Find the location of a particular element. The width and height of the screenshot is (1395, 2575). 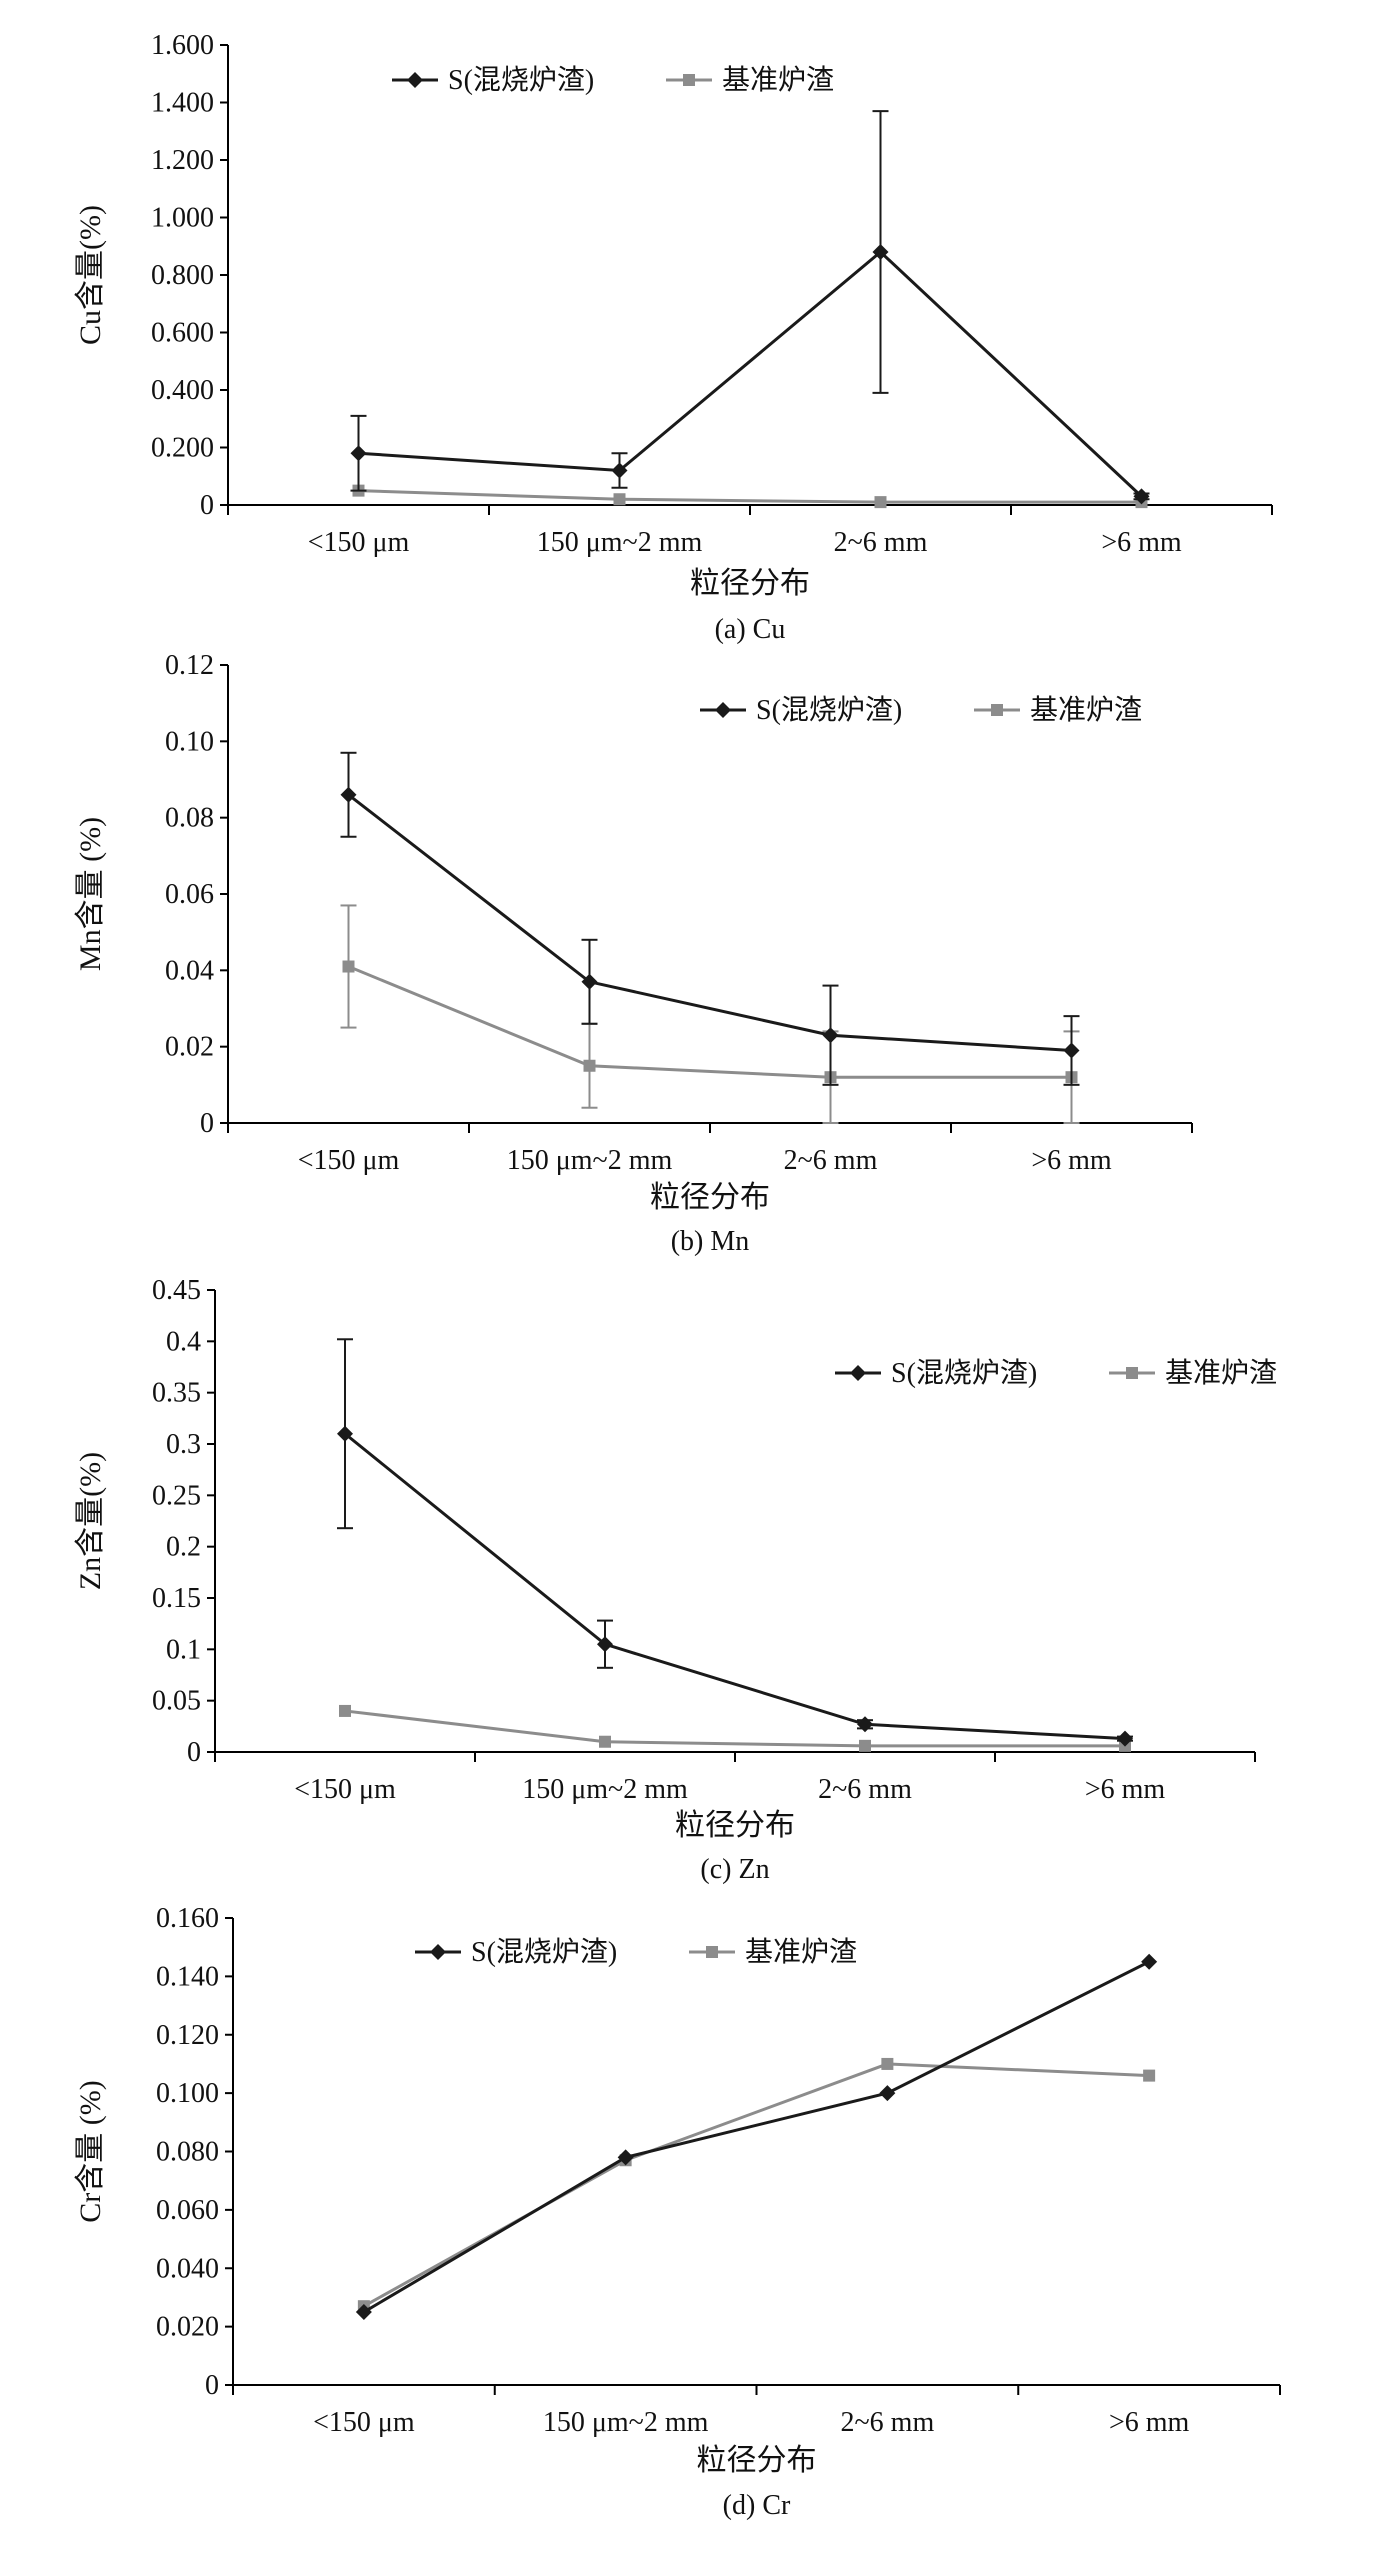

y-tick-label: 1.400 is located at coordinates (182, 103).